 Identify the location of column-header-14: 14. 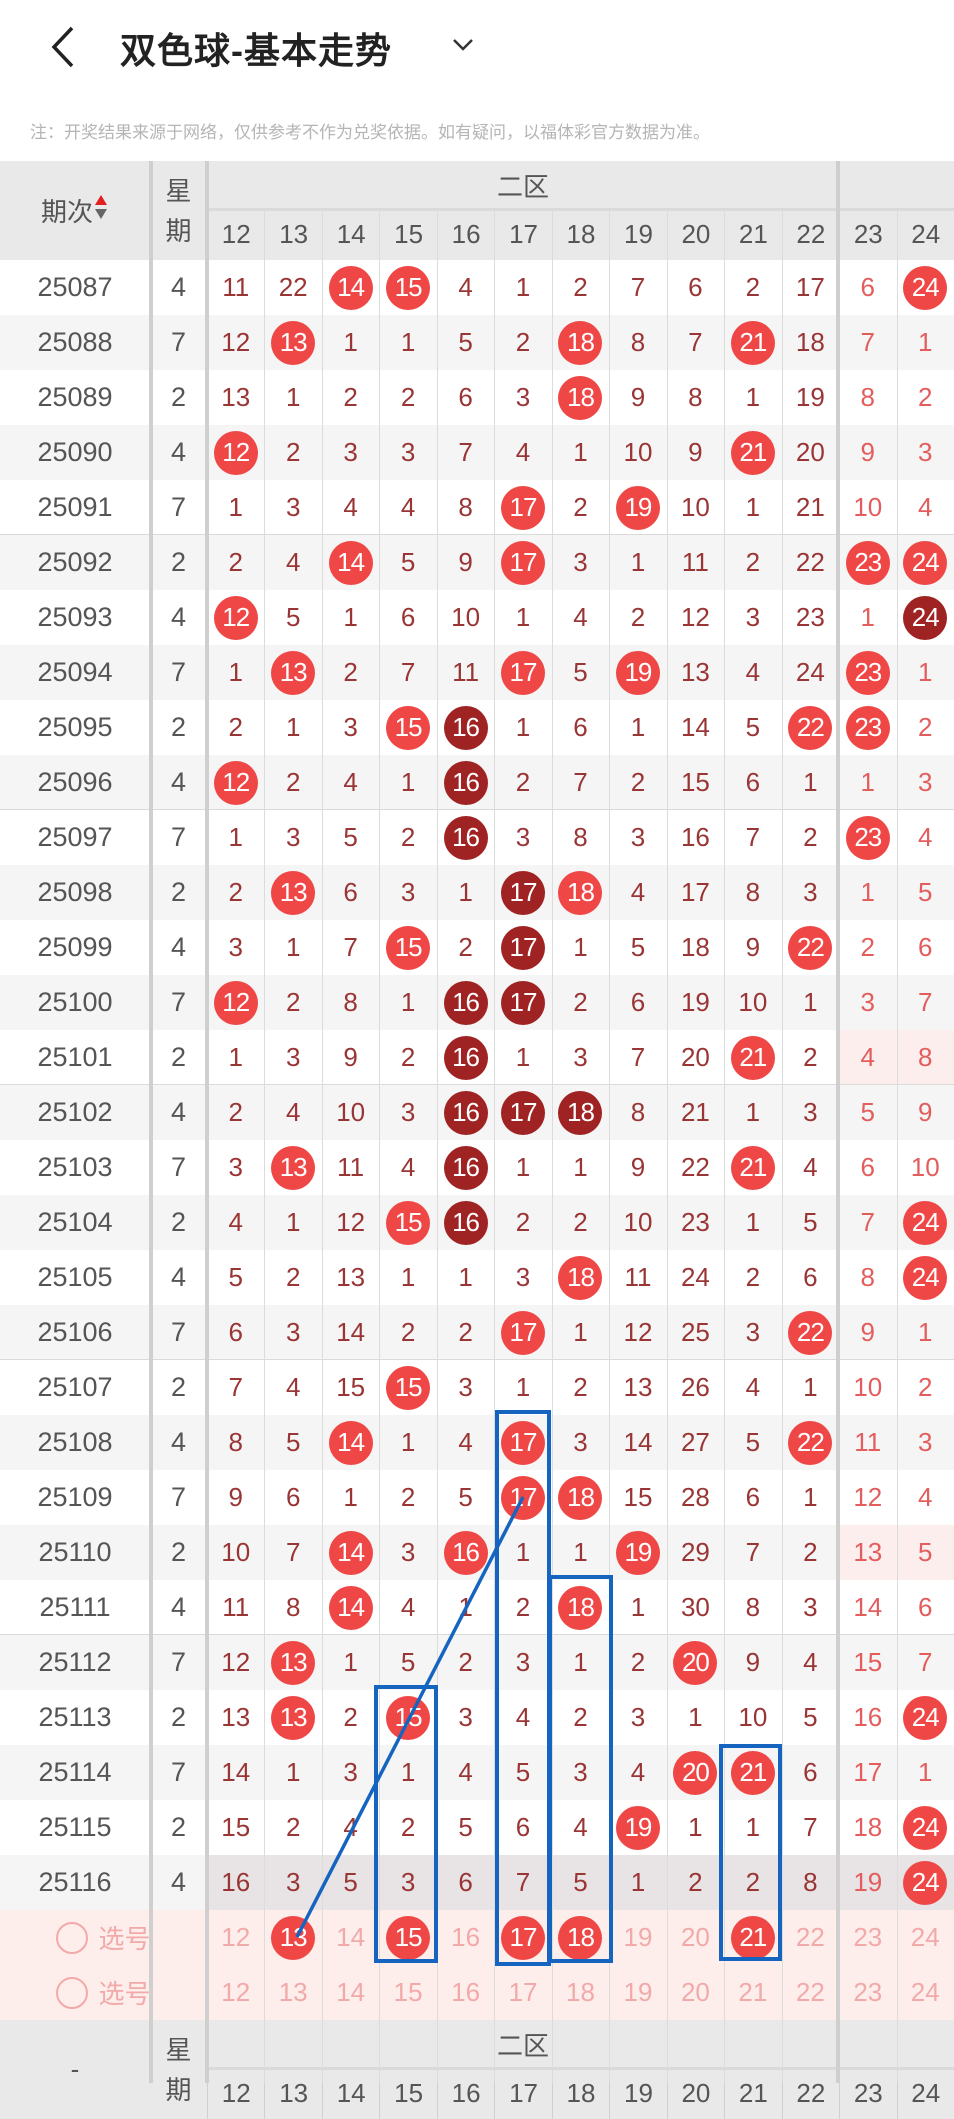
(350, 234).